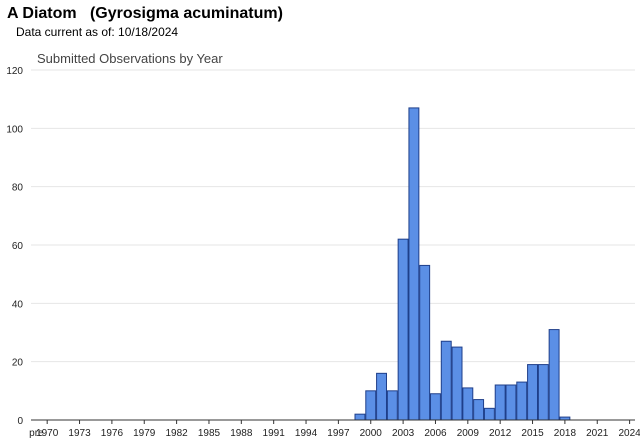 The image size is (640, 447). I want to click on bar-2013, so click(511, 402).